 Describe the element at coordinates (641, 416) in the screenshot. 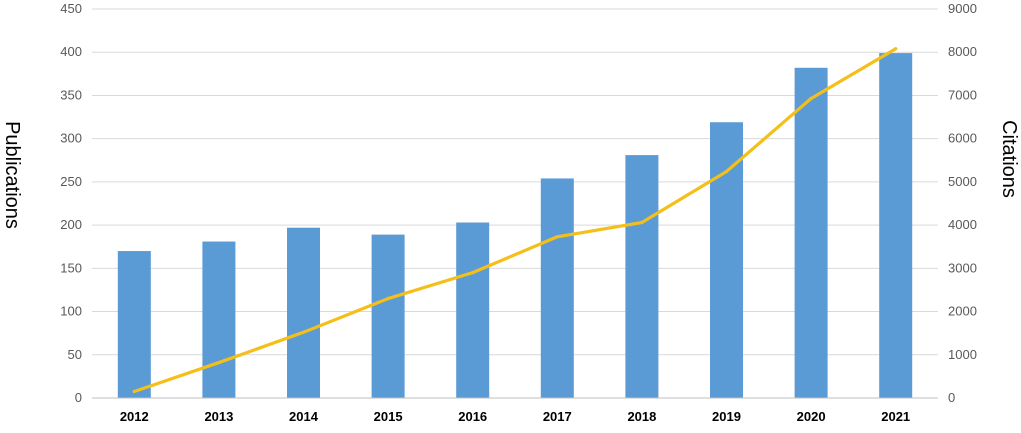

I see `x-tick-label: 2018` at that location.